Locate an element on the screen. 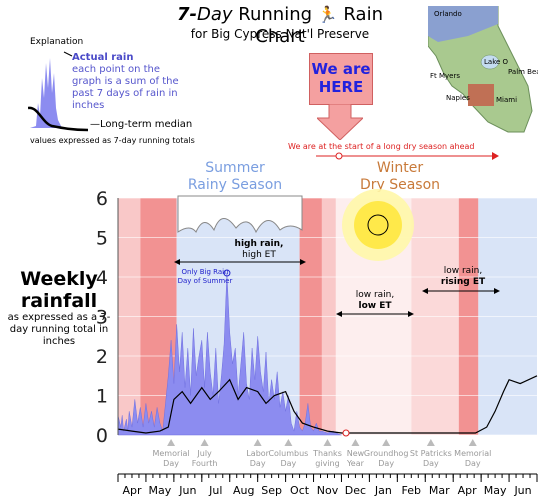 This screenshot has height=501, width=551. explanation-rain-area is located at coordinates (46, 93).